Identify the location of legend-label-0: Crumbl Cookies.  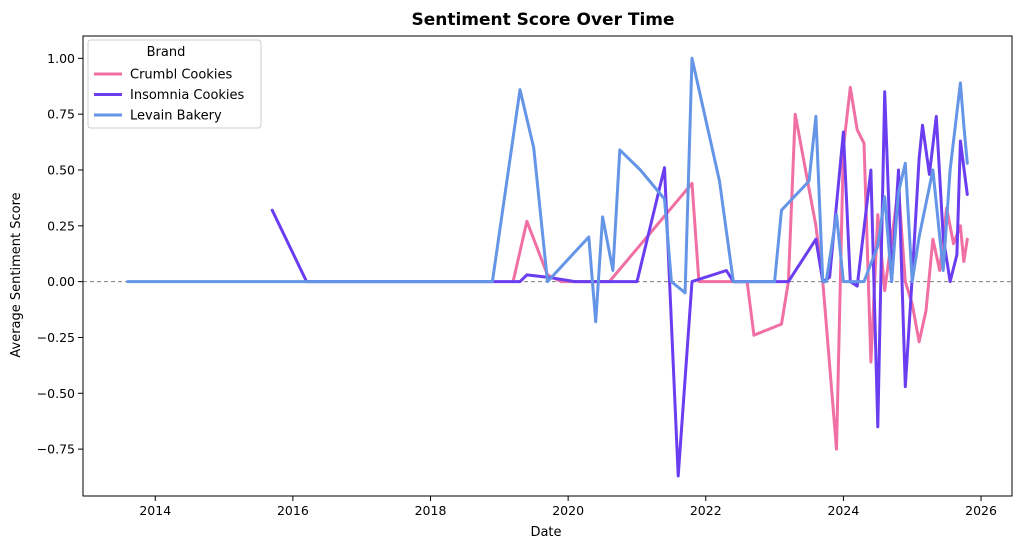
(181, 75).